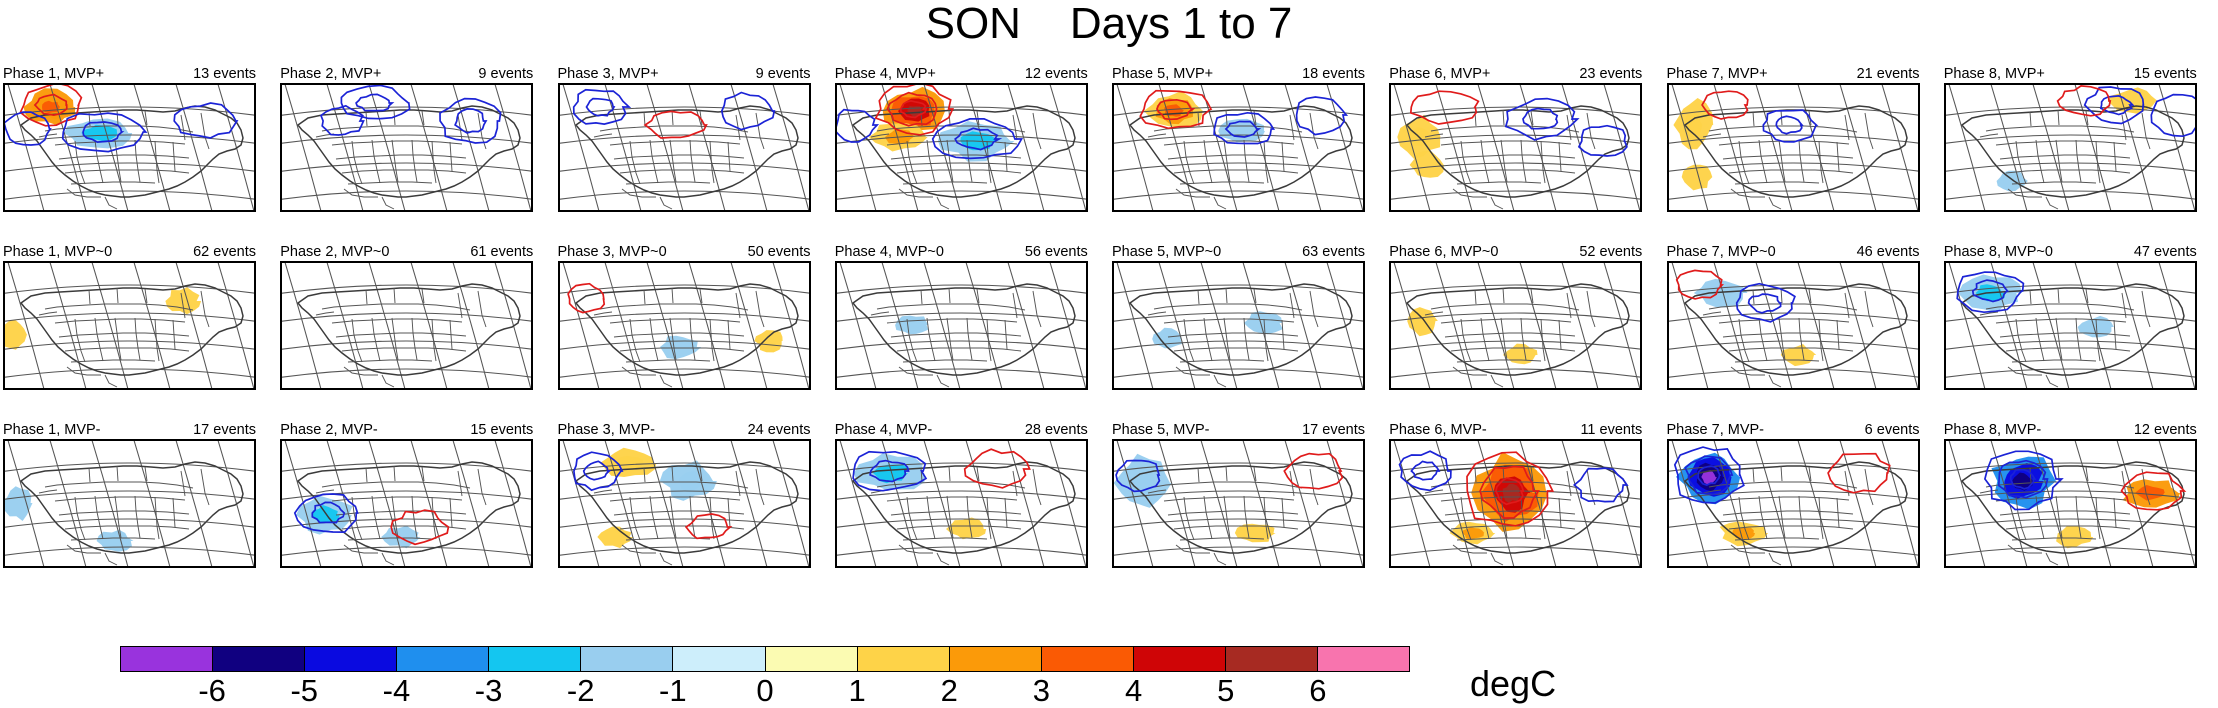 Image resolution: width=2218 pixels, height=708 pixels. What do you see at coordinates (961, 252) in the screenshot?
I see `panel-title: Phase 4, MVP~0 56 events` at bounding box center [961, 252].